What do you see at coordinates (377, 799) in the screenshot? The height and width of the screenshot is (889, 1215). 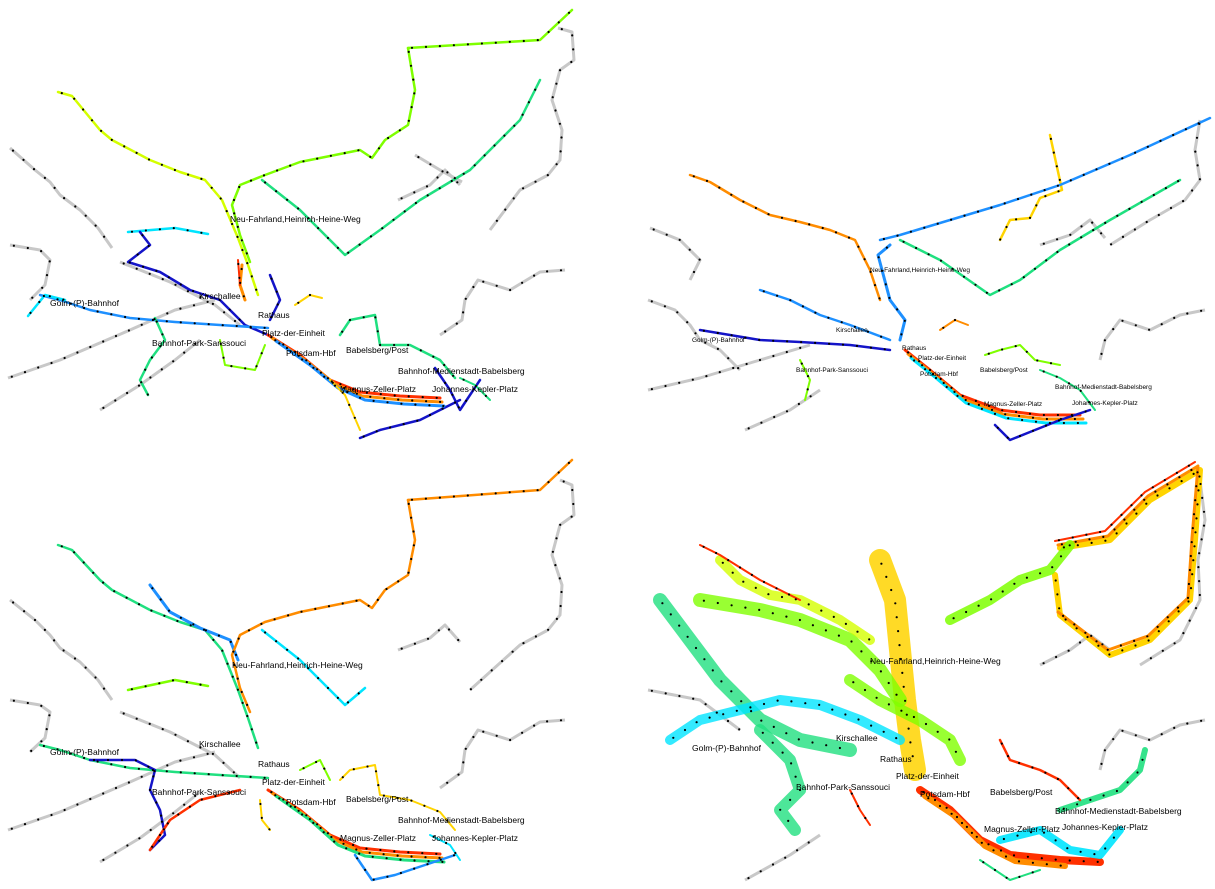 I see `station-label: Babelsberg/Post` at bounding box center [377, 799].